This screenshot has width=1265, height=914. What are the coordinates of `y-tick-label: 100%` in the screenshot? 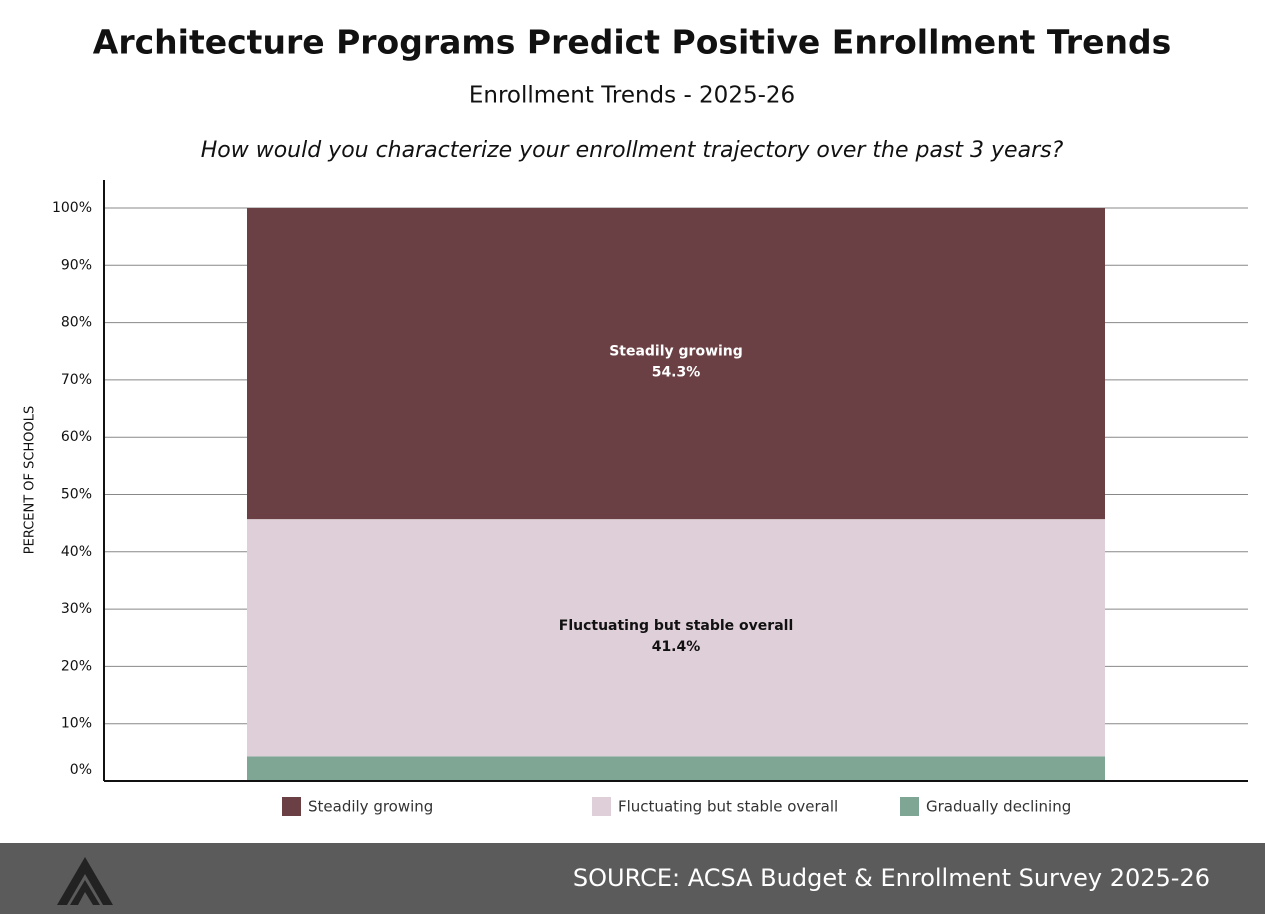 It's located at (72, 208).